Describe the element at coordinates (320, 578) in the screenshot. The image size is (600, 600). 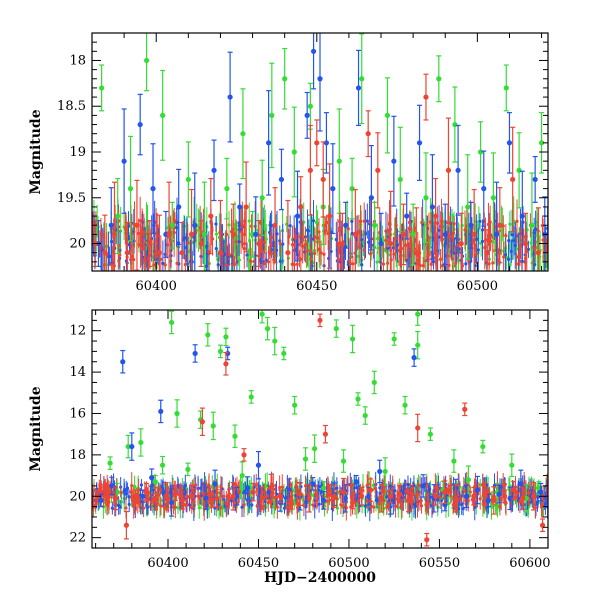
I see `bottom-x-axis-label: HJD−2400000` at that location.